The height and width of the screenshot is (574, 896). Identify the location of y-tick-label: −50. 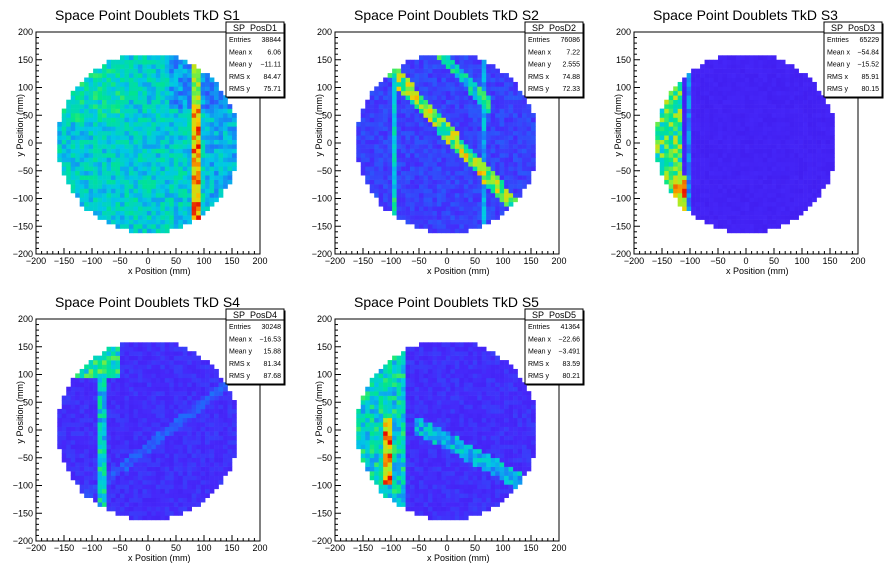
(324, 171).